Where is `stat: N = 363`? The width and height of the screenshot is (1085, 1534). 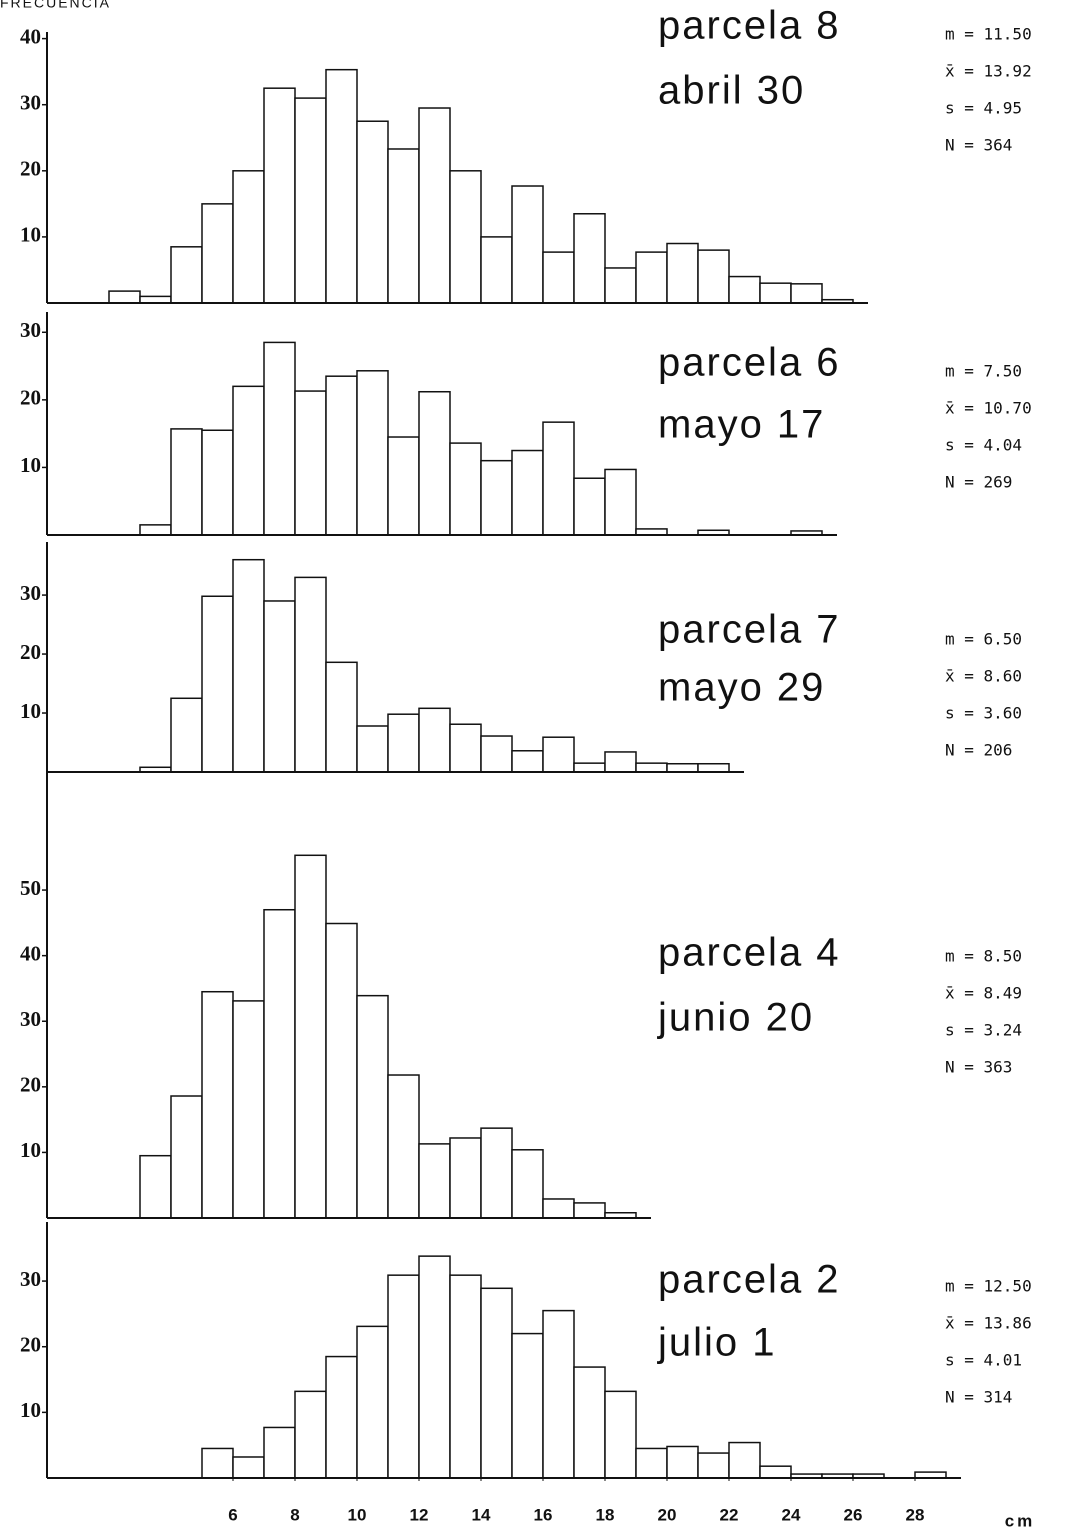
stat: N = 363 is located at coordinates (978, 1067).